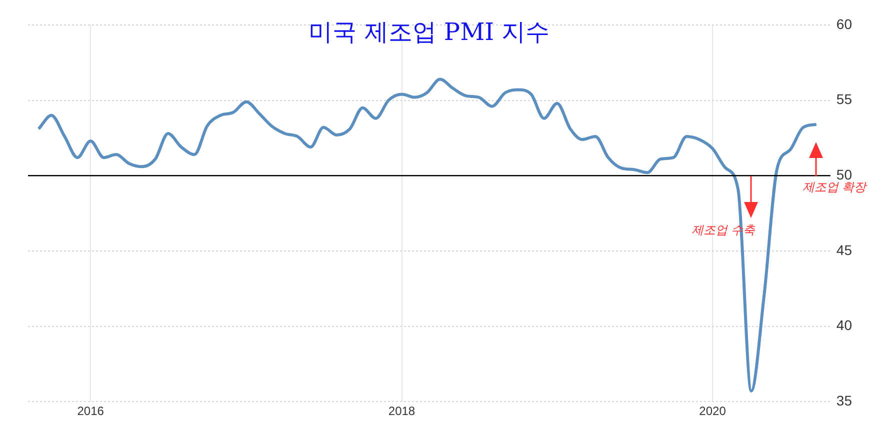 This screenshot has width=870, height=430. Describe the element at coordinates (429, 32) in the screenshot. I see `chart-title: 미국 제조업 PMI 지수` at that location.